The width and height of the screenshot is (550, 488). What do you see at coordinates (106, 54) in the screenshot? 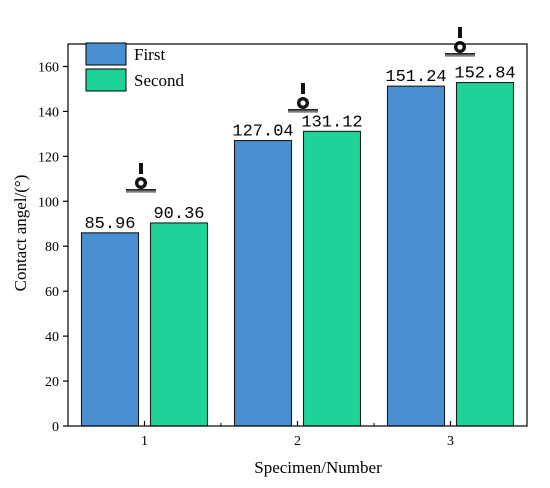
I see `legend-swatch-first` at bounding box center [106, 54].